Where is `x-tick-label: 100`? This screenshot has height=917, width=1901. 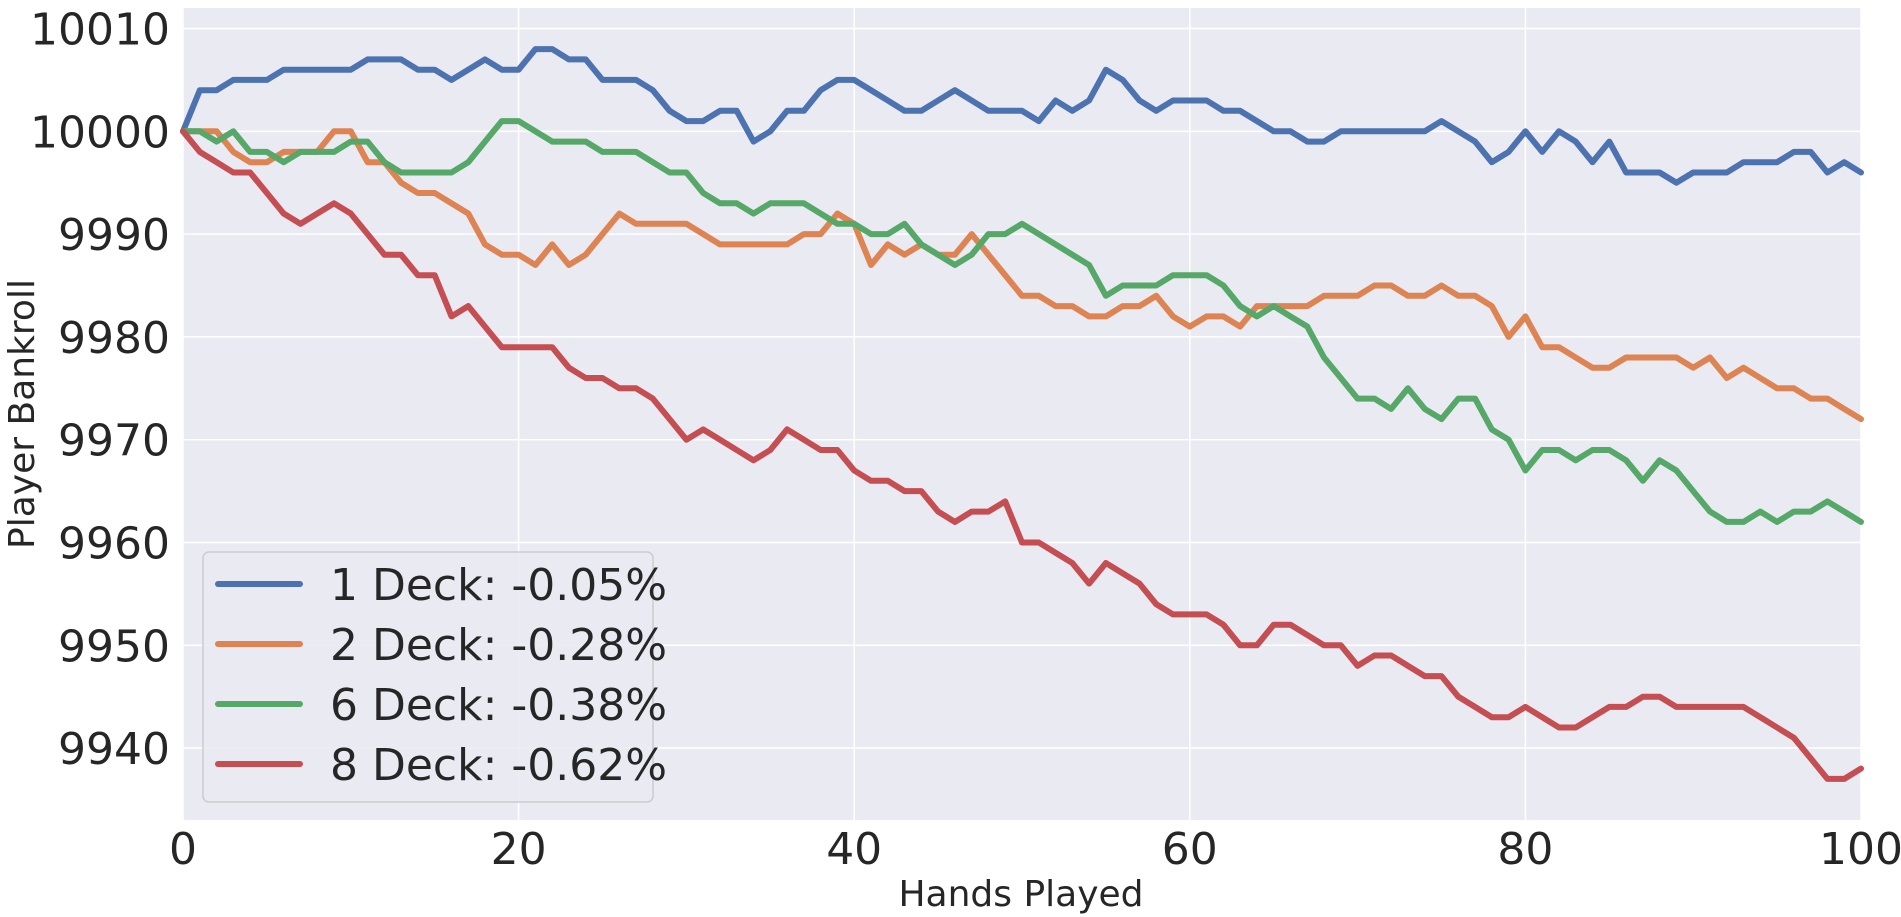
x-tick-label: 100 is located at coordinates (1860, 849).